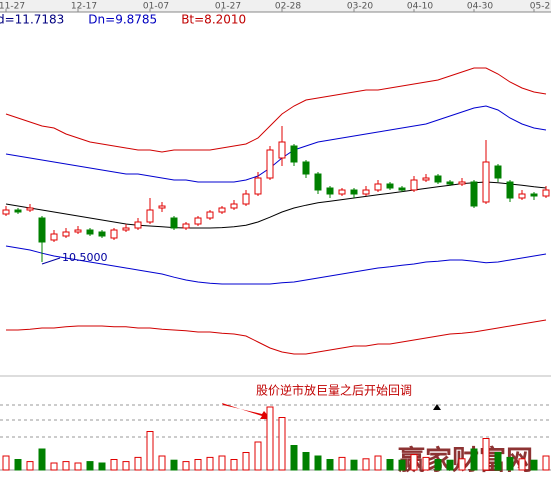 The height and width of the screenshot is (479, 551). What do you see at coordinates (246, 411) in the screenshot?
I see `annotation-arrow` at bounding box center [246, 411].